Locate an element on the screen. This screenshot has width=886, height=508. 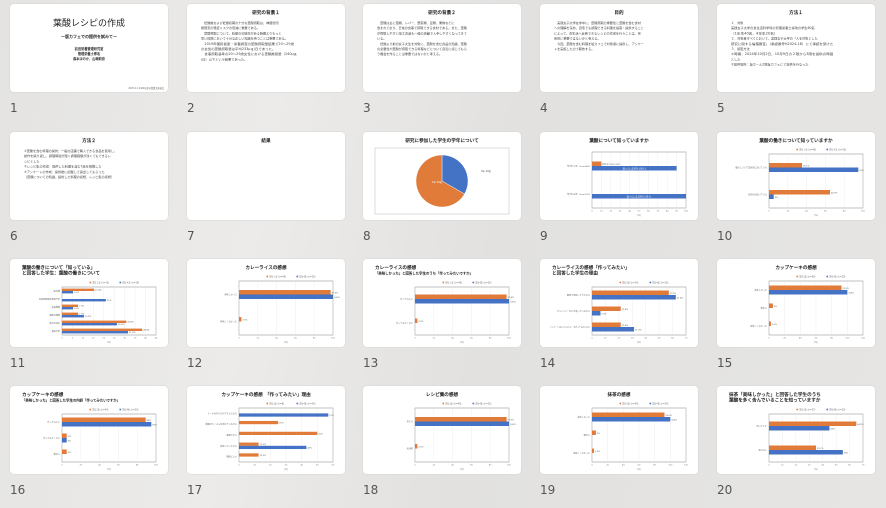
x-tick-label: 10 is located at coordinates (254, 466).